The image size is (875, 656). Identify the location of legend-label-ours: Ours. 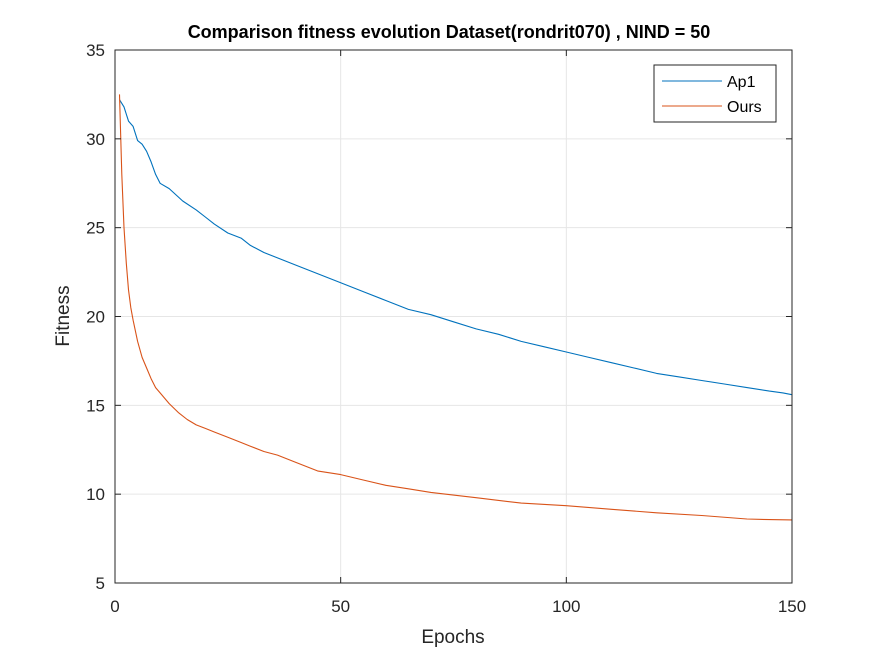
(744, 107).